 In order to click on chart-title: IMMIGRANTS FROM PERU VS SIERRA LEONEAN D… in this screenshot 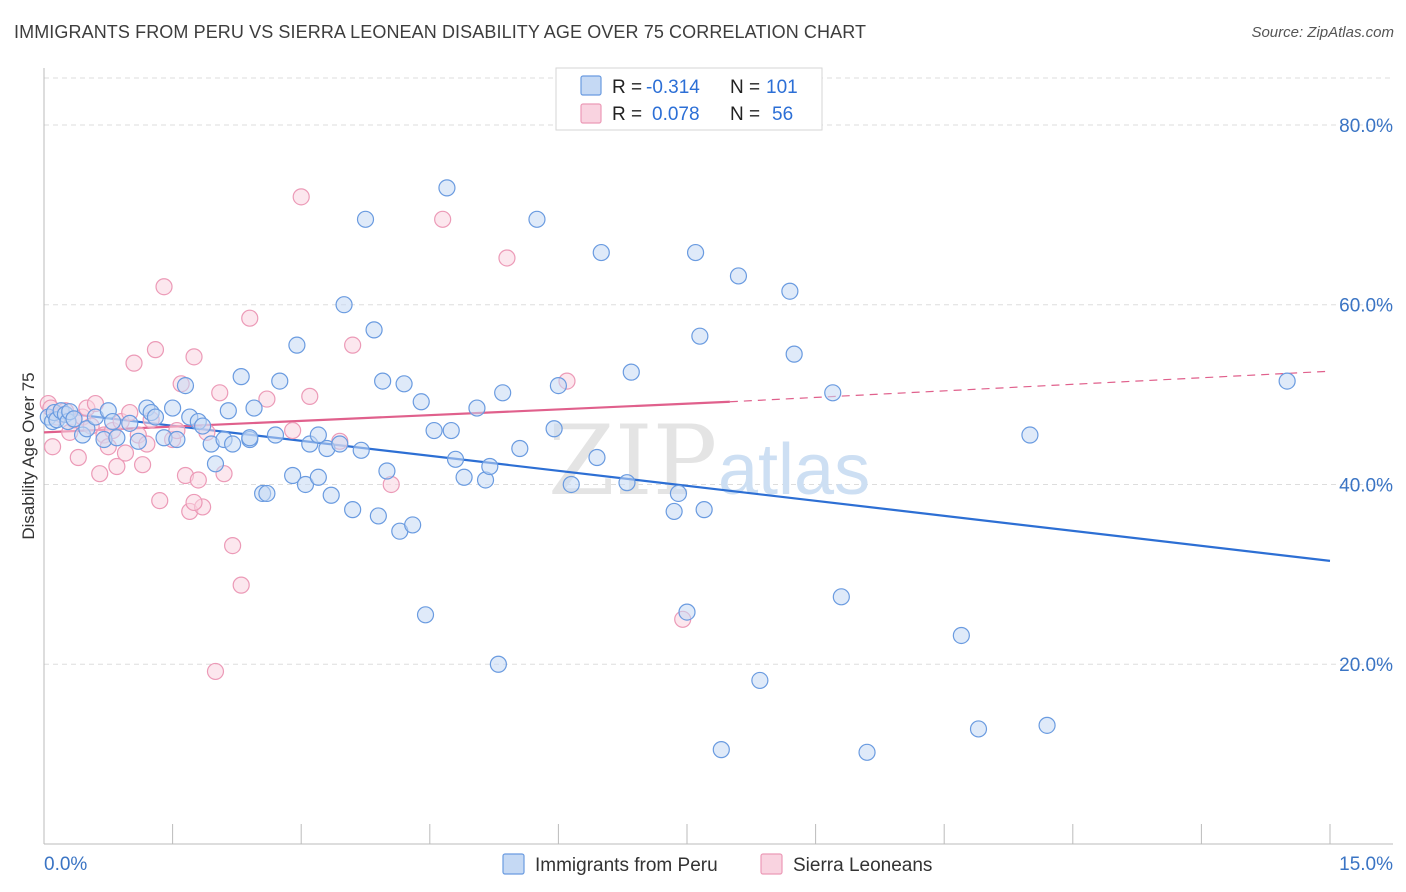, I will do `click(440, 32)`.